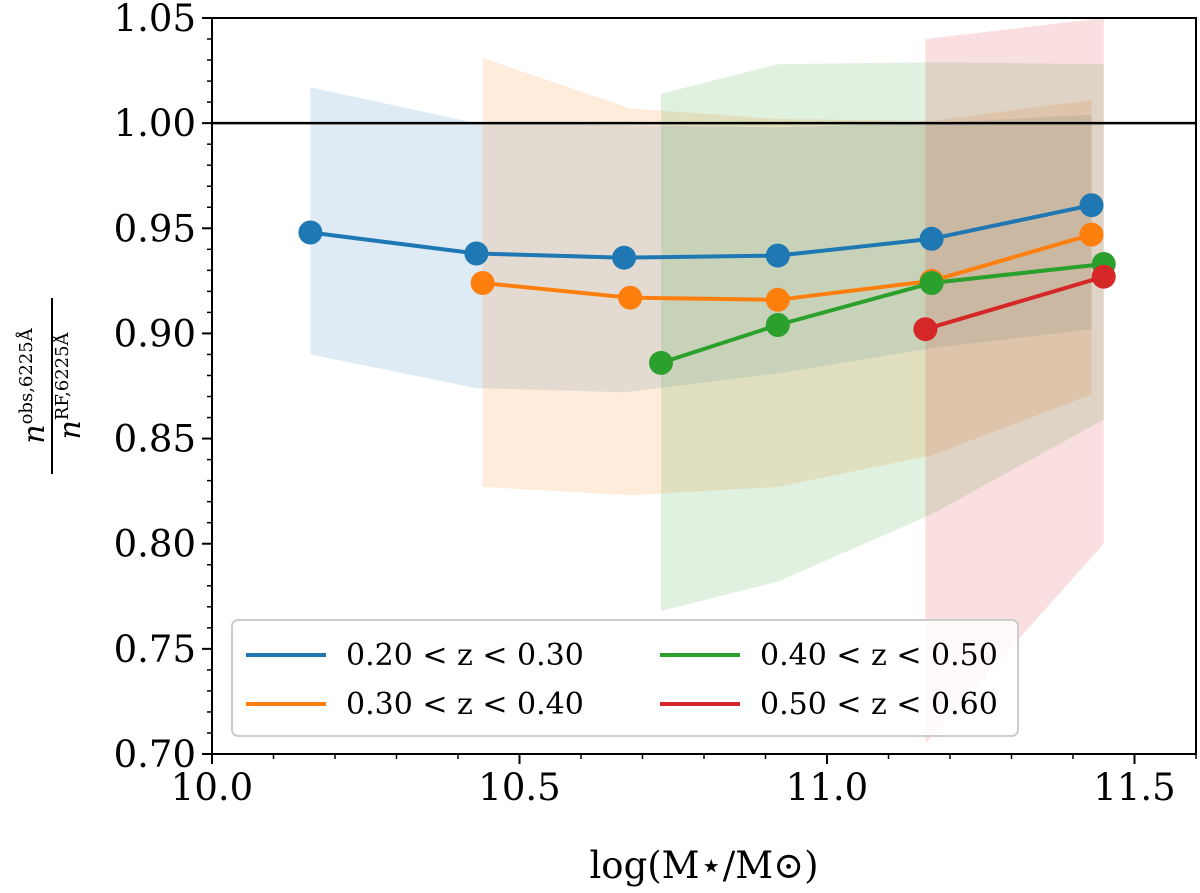  Describe the element at coordinates (155, 123) in the screenshot. I see `ytick-label: 1.00` at that location.